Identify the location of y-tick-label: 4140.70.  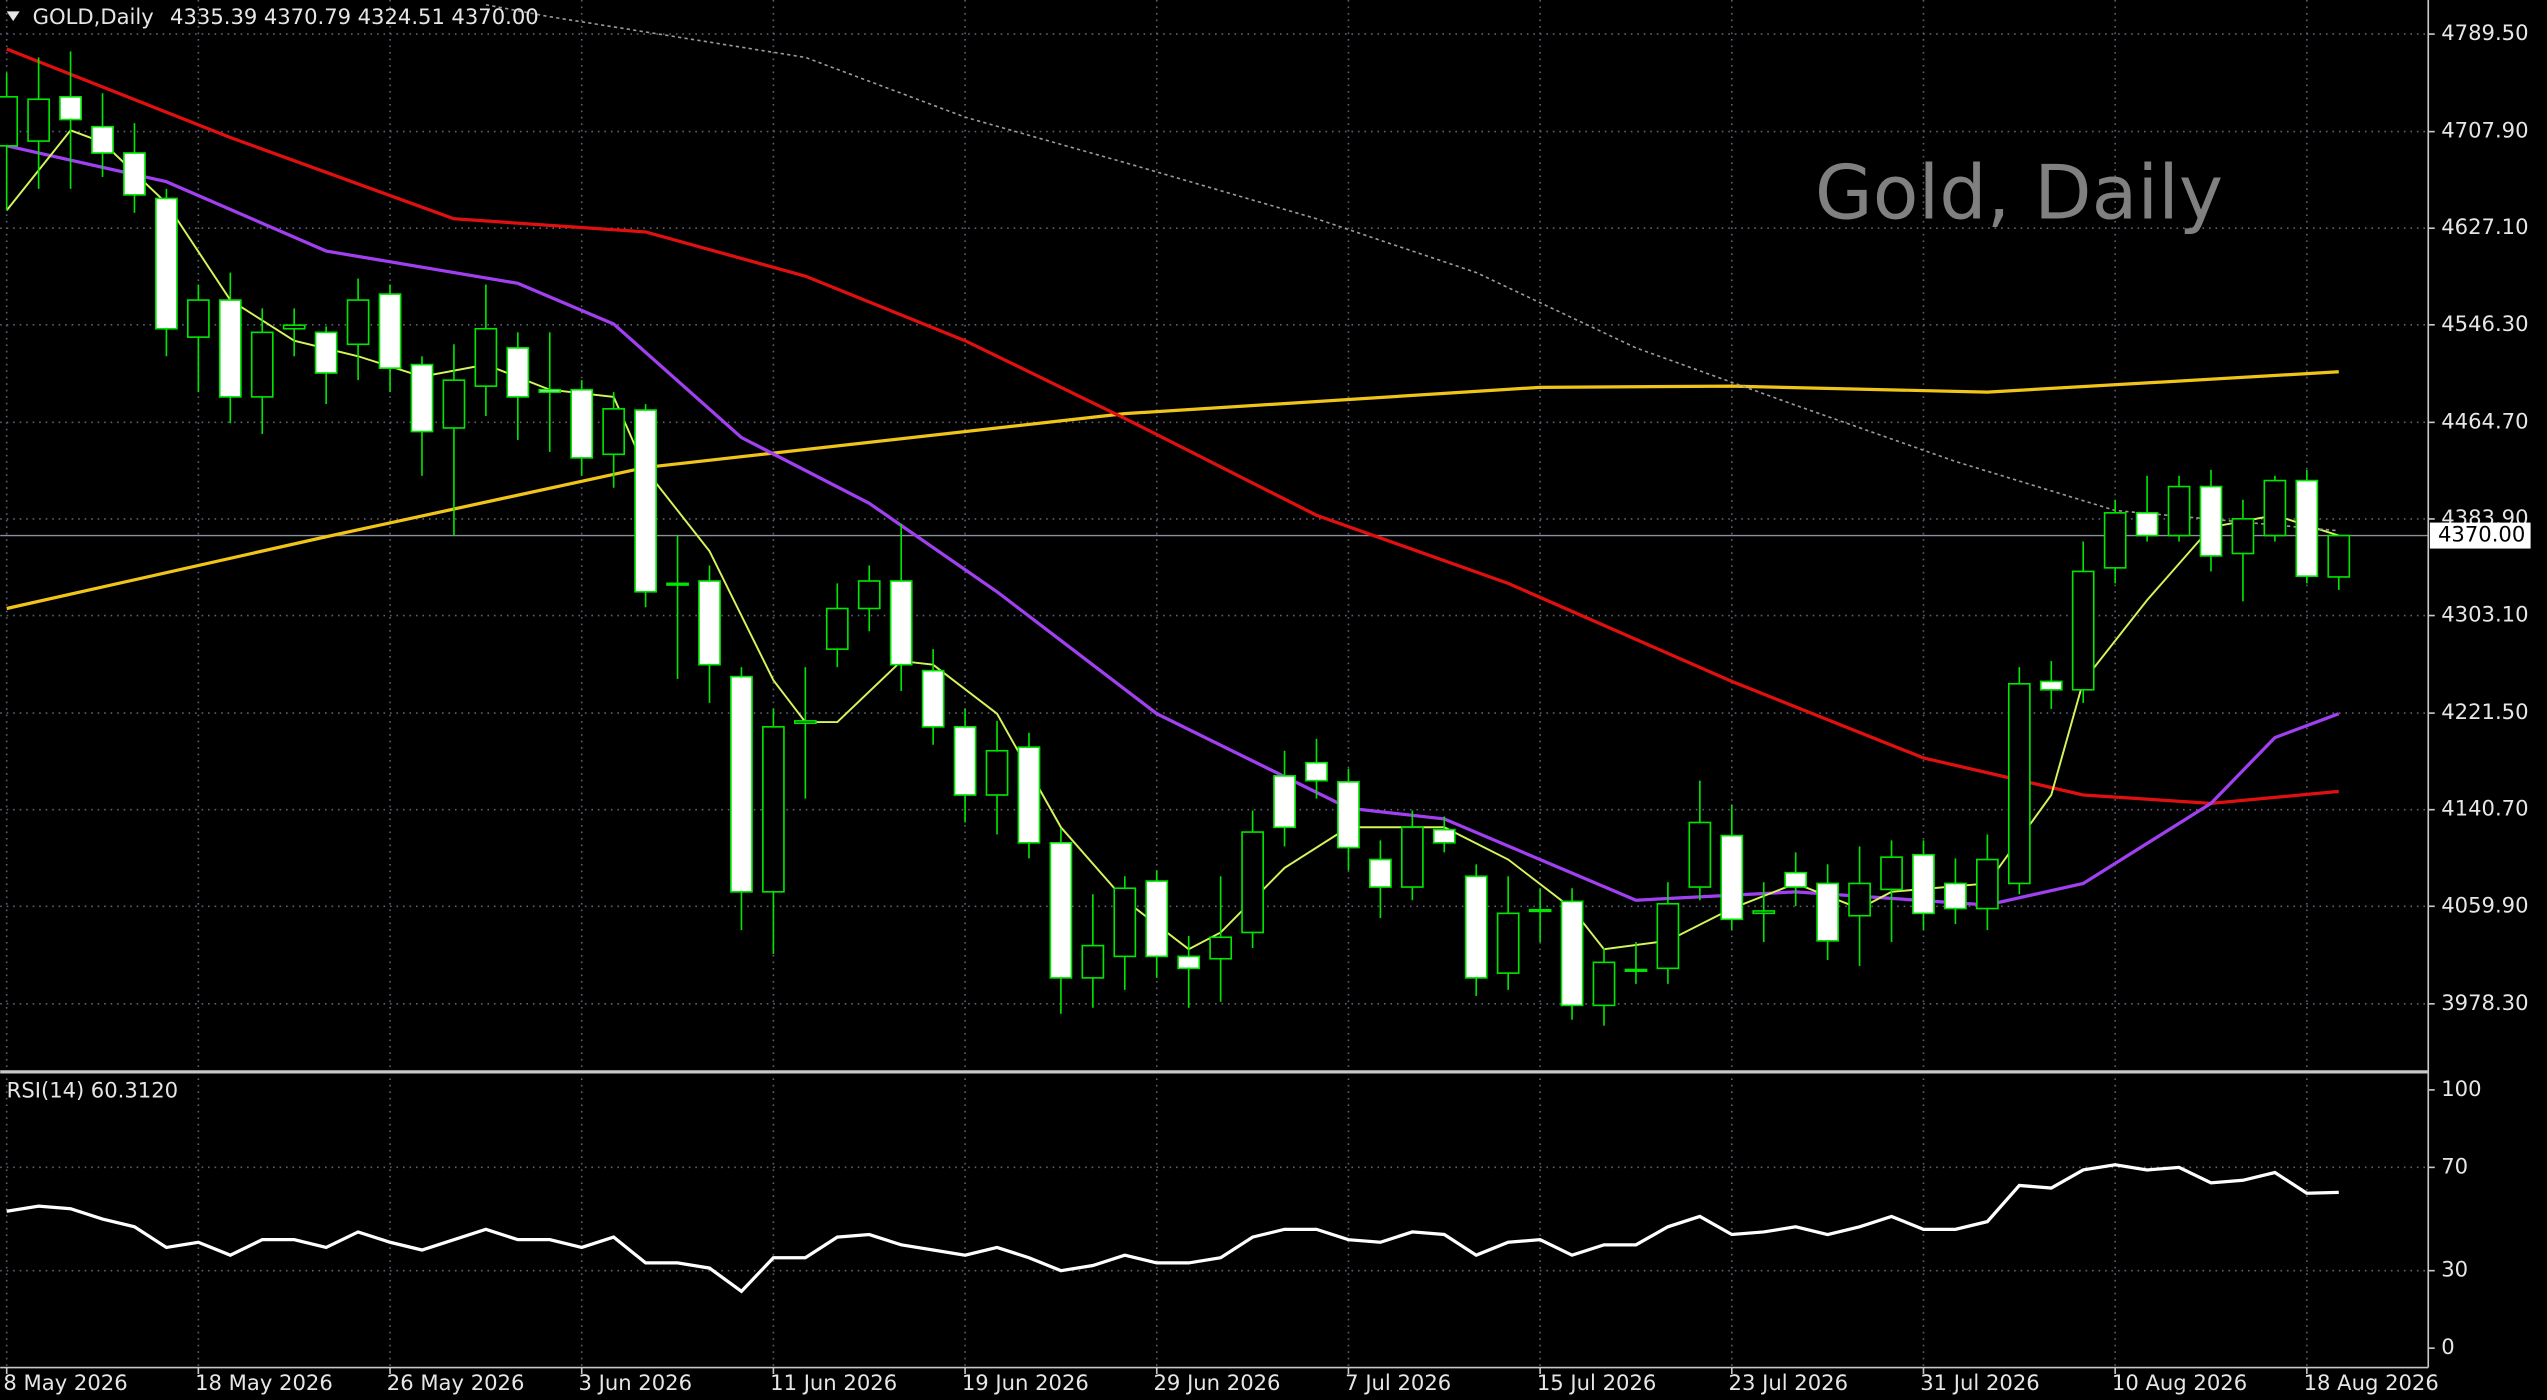
(2484, 808).